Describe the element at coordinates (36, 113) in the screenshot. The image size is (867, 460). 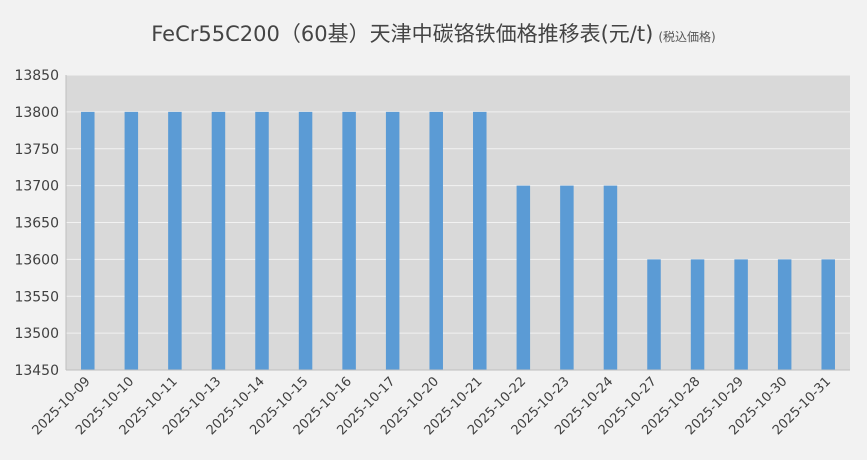
I see `y-tick-label: 13800` at that location.